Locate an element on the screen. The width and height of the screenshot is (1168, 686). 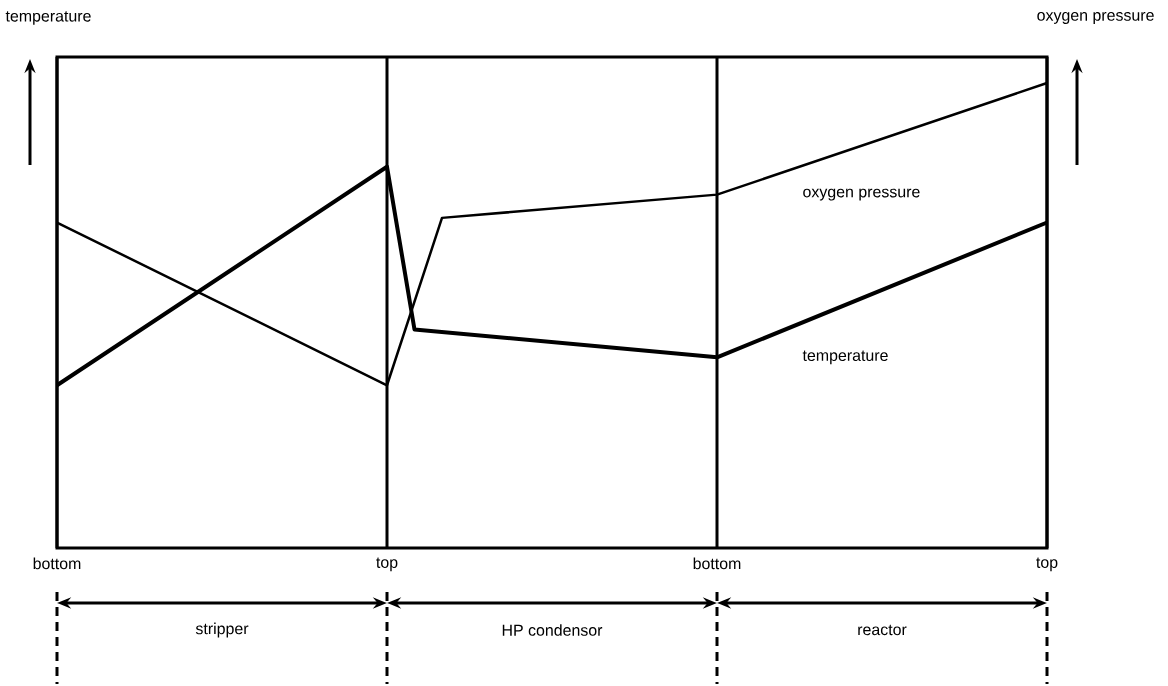
y-axis-title: temperature is located at coordinates (48, 18).